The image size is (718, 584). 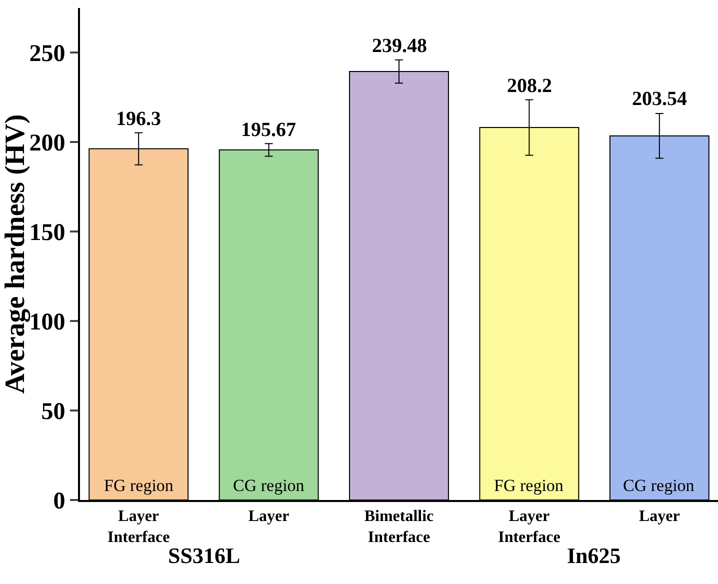 I want to click on x-tick-label: Bimetallic Interface, so click(x=399, y=527).